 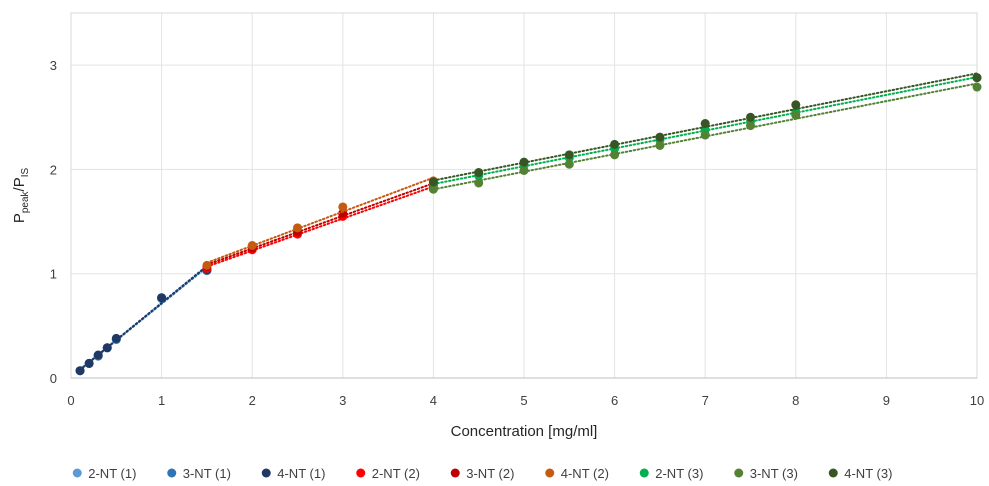 I want to click on legend-item: 2-NT (3), so click(x=671, y=473).